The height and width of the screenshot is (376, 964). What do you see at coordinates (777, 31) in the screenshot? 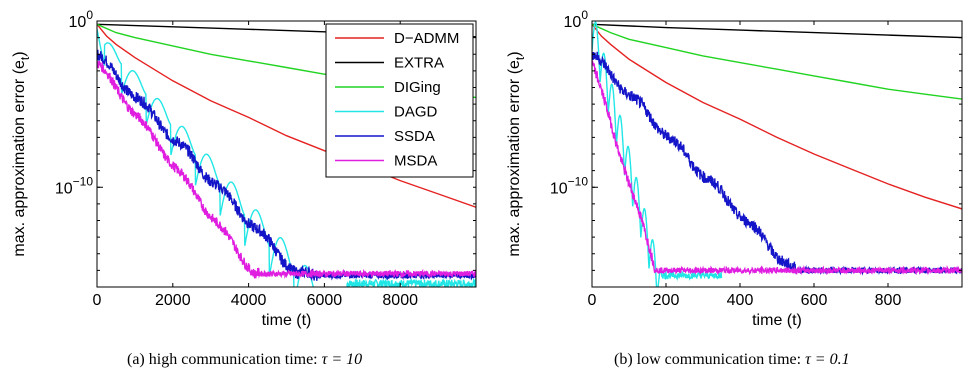
I see `series-line-extra` at bounding box center [777, 31].